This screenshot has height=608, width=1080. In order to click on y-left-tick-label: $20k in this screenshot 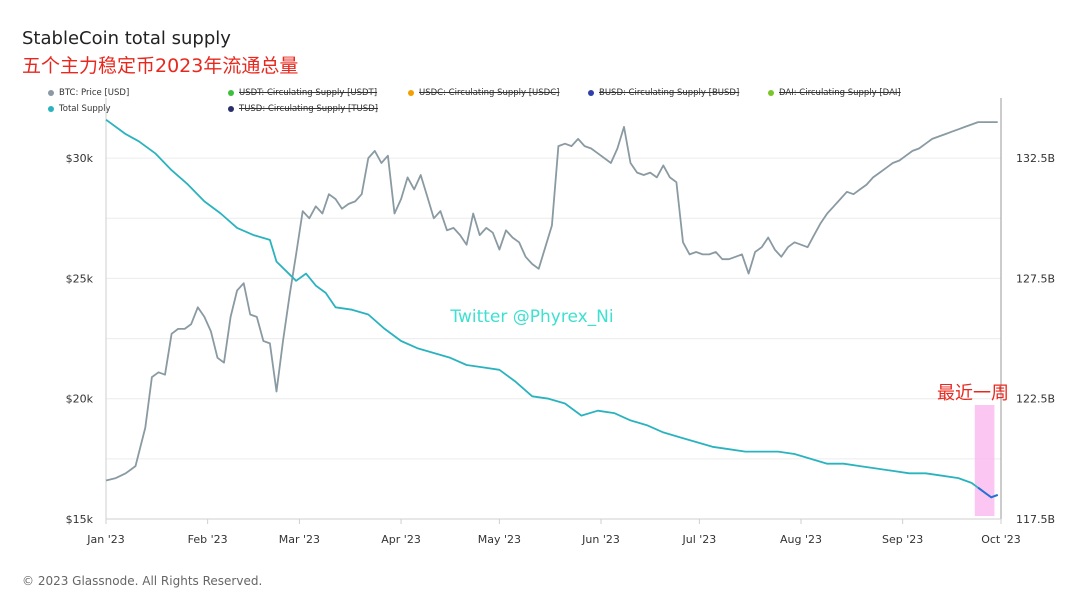, I will do `click(80, 399)`.